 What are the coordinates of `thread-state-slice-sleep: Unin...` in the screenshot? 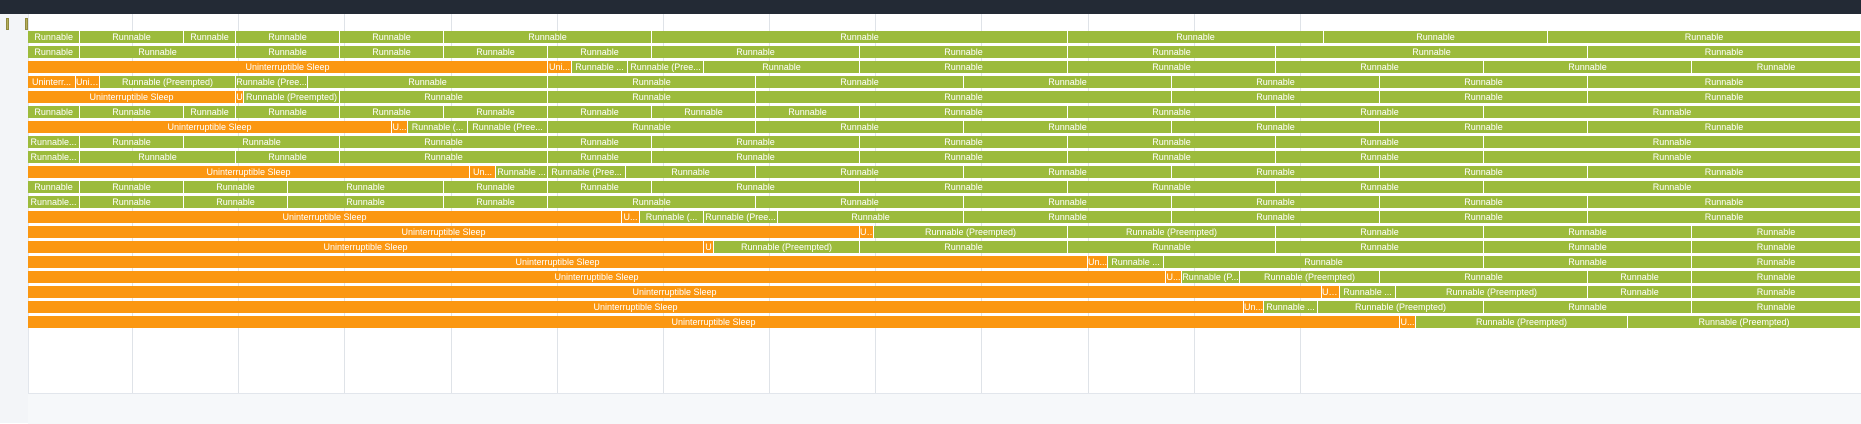 It's located at (88, 82).